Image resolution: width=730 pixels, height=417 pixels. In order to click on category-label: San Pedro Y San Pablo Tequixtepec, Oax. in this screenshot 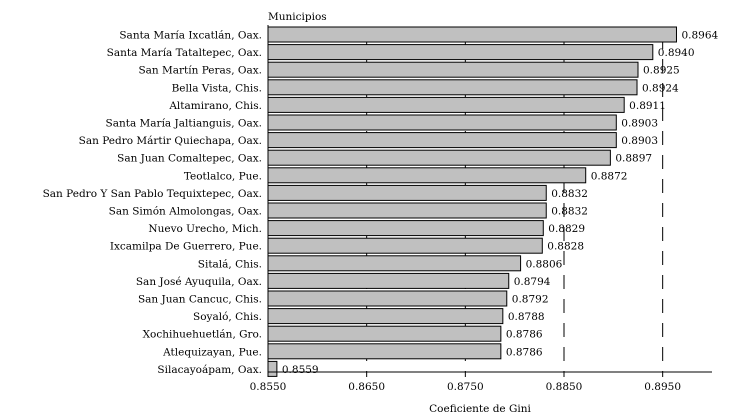, I will do `click(152, 194)`.